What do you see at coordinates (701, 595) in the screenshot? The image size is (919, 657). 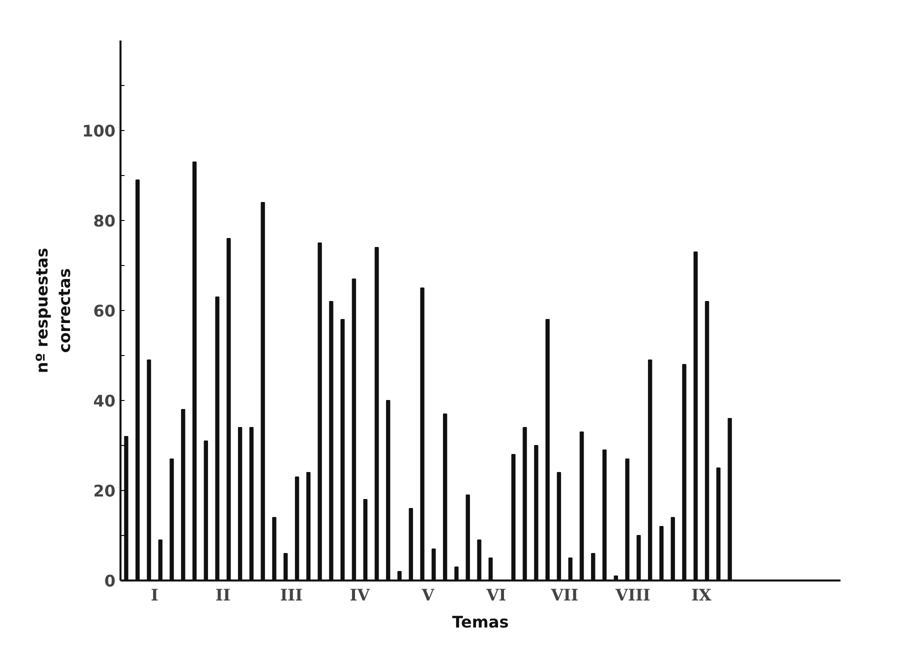 I see `x-tick-label: IX` at bounding box center [701, 595].